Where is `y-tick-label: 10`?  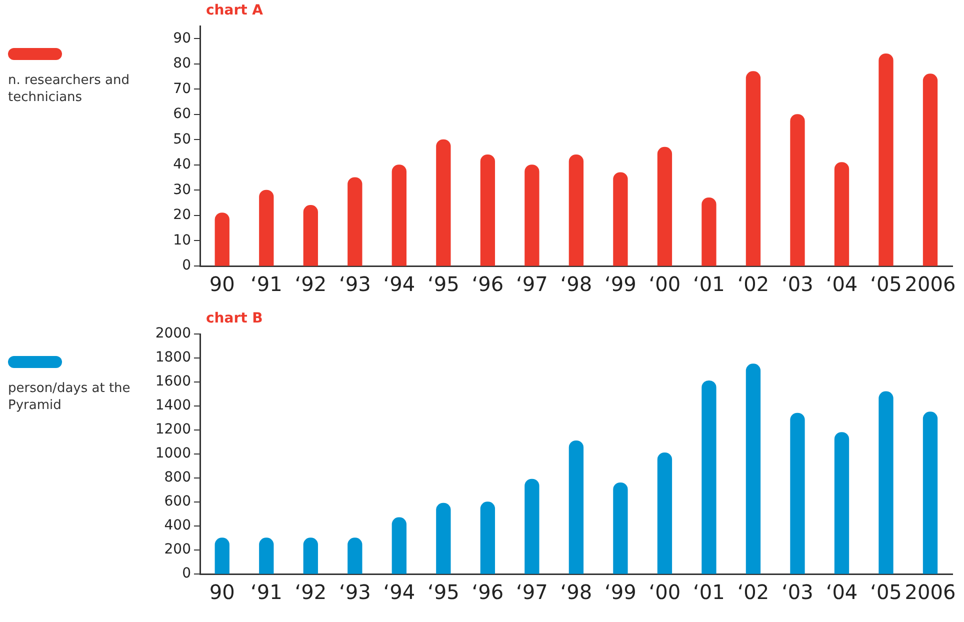 y-tick-label: 10 is located at coordinates (182, 240).